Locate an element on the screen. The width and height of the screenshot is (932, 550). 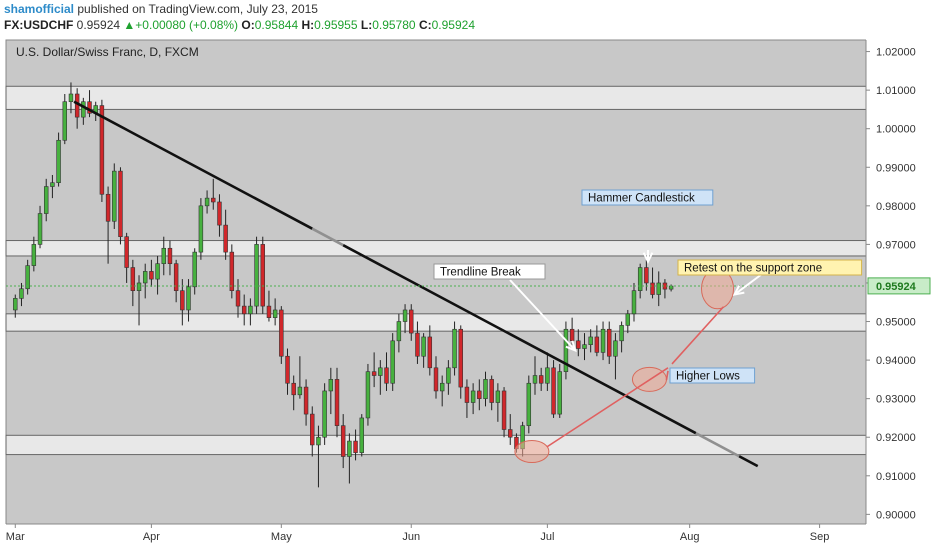
price-tick-label: 0.97000 is located at coordinates (896, 245).